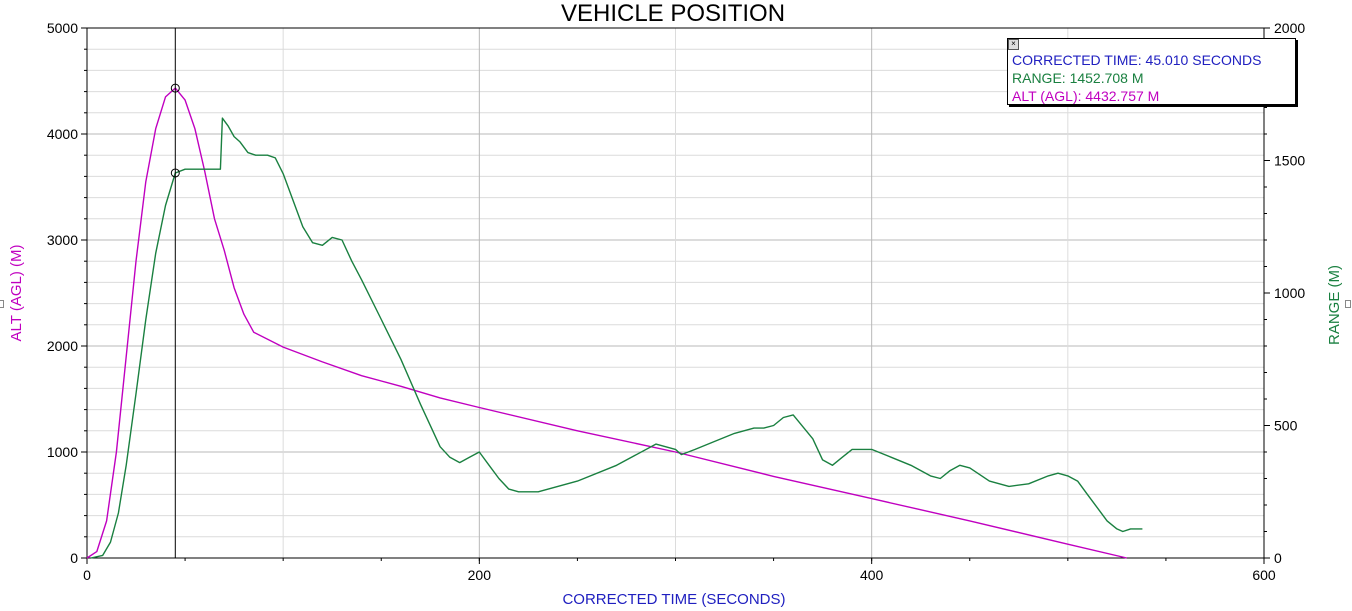 This screenshot has width=1352, height=611. What do you see at coordinates (87, 575) in the screenshot?
I see `x-tick-label: 0` at bounding box center [87, 575].